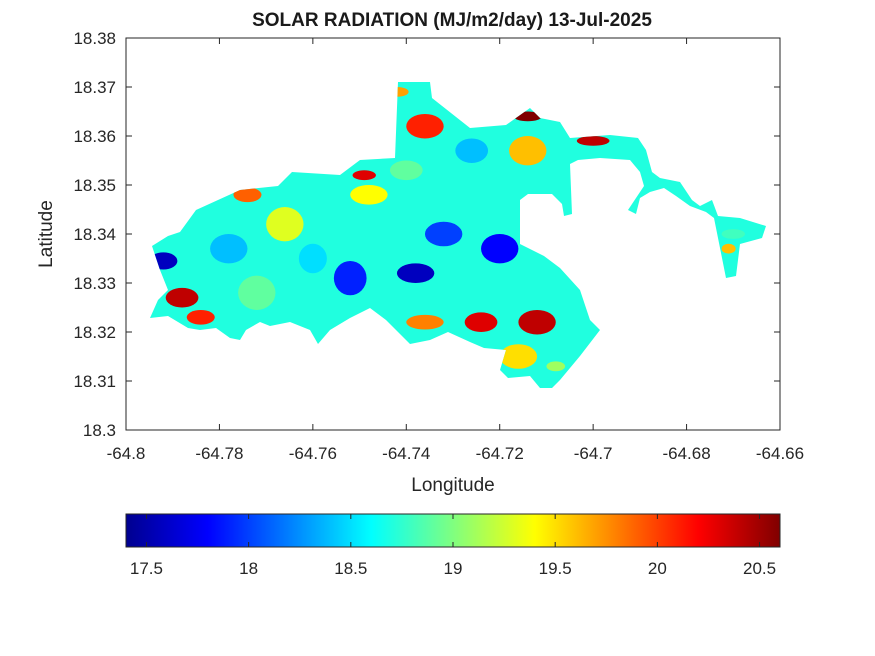 This screenshot has width=875, height=656. What do you see at coordinates (94, 136) in the screenshot?
I see `y-tick-label: 18.36` at bounding box center [94, 136].